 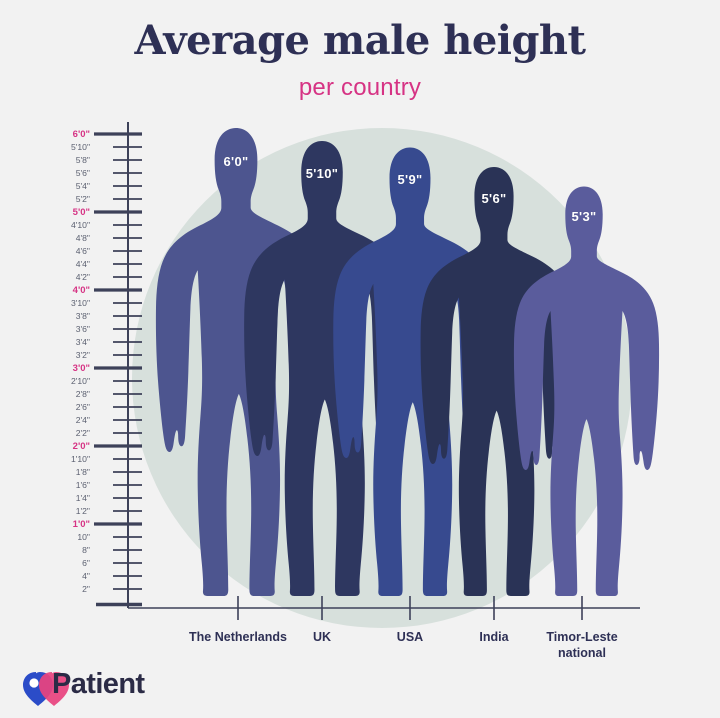 What do you see at coordinates (83, 355) in the screenshot?
I see `ruler-tick-label: 3'2"` at bounding box center [83, 355].